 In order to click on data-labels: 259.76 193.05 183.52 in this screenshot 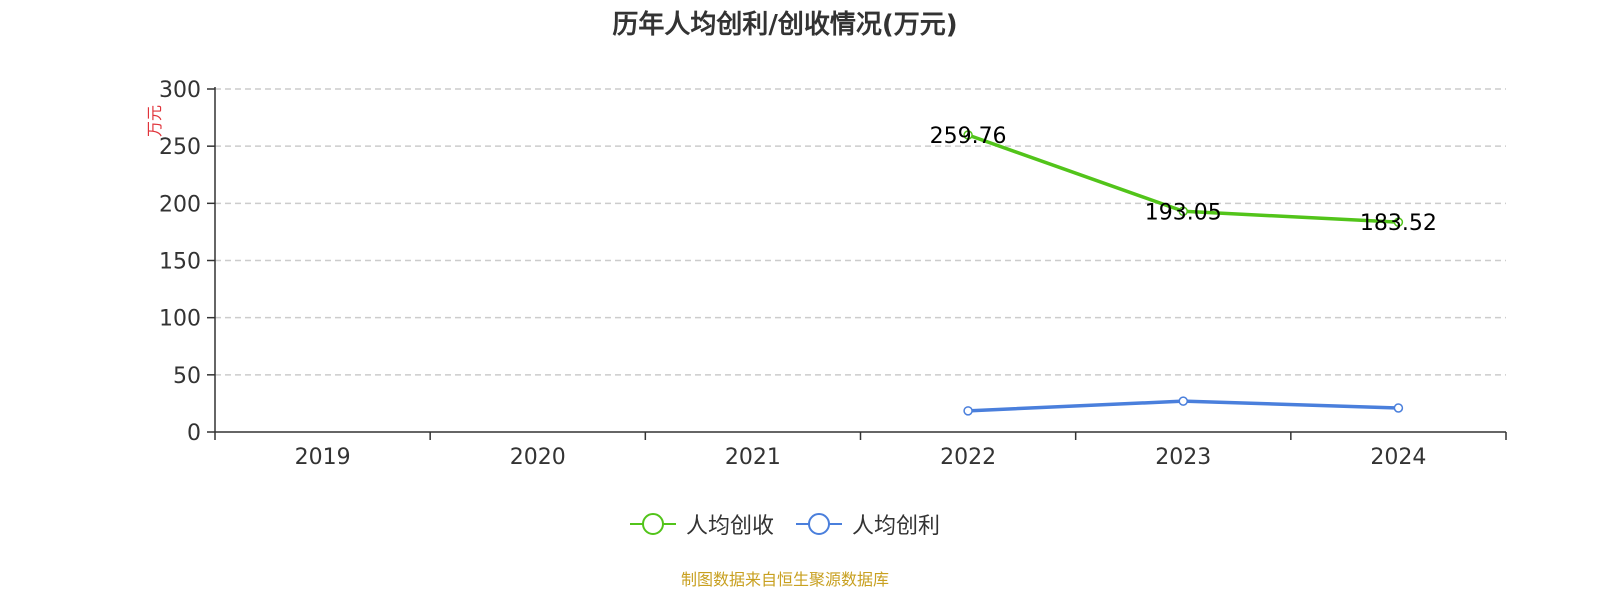, I will do `click(1183, 180)`.